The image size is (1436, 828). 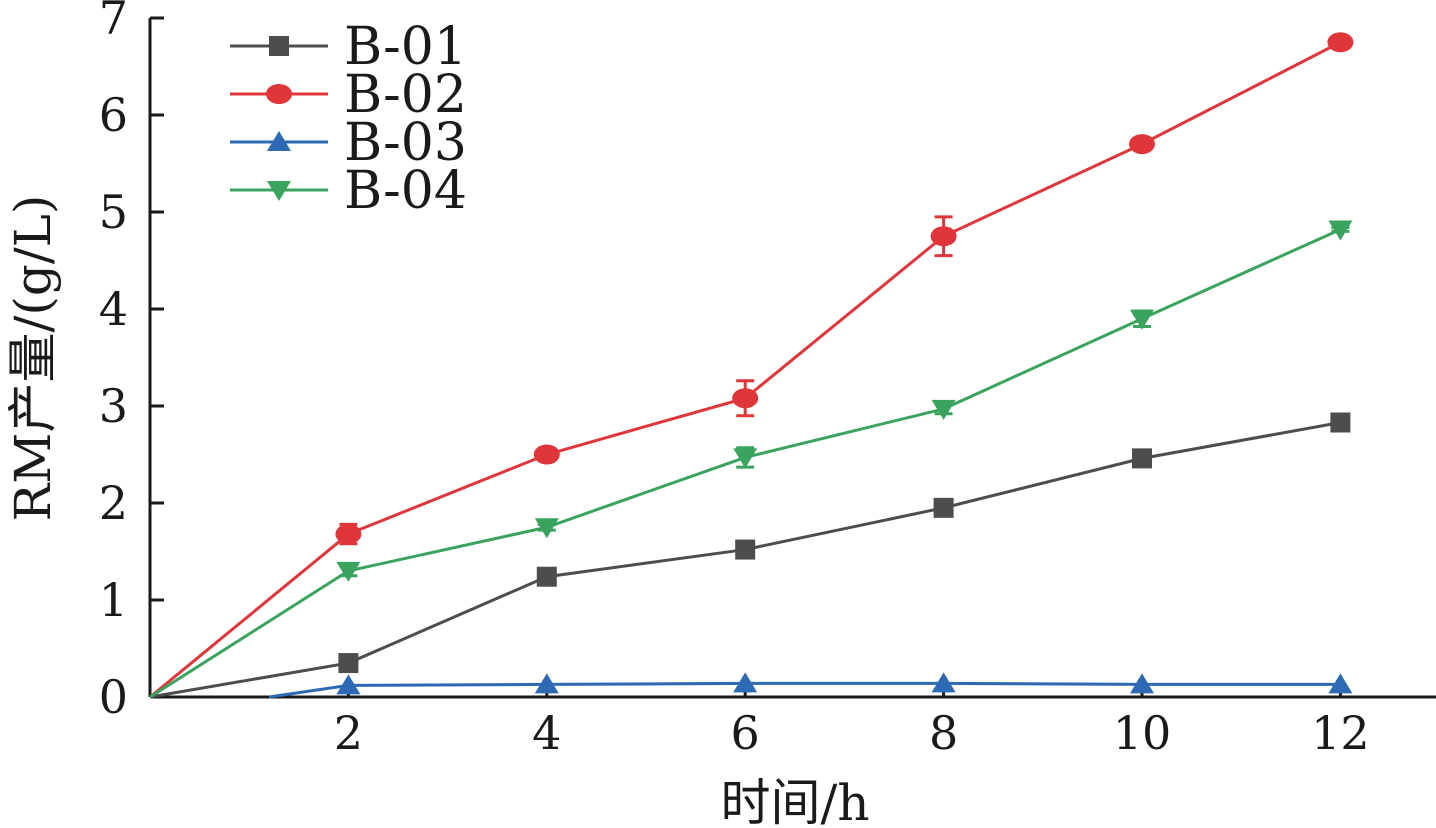 I want to click on y-tick-label: 3, so click(x=113, y=406).